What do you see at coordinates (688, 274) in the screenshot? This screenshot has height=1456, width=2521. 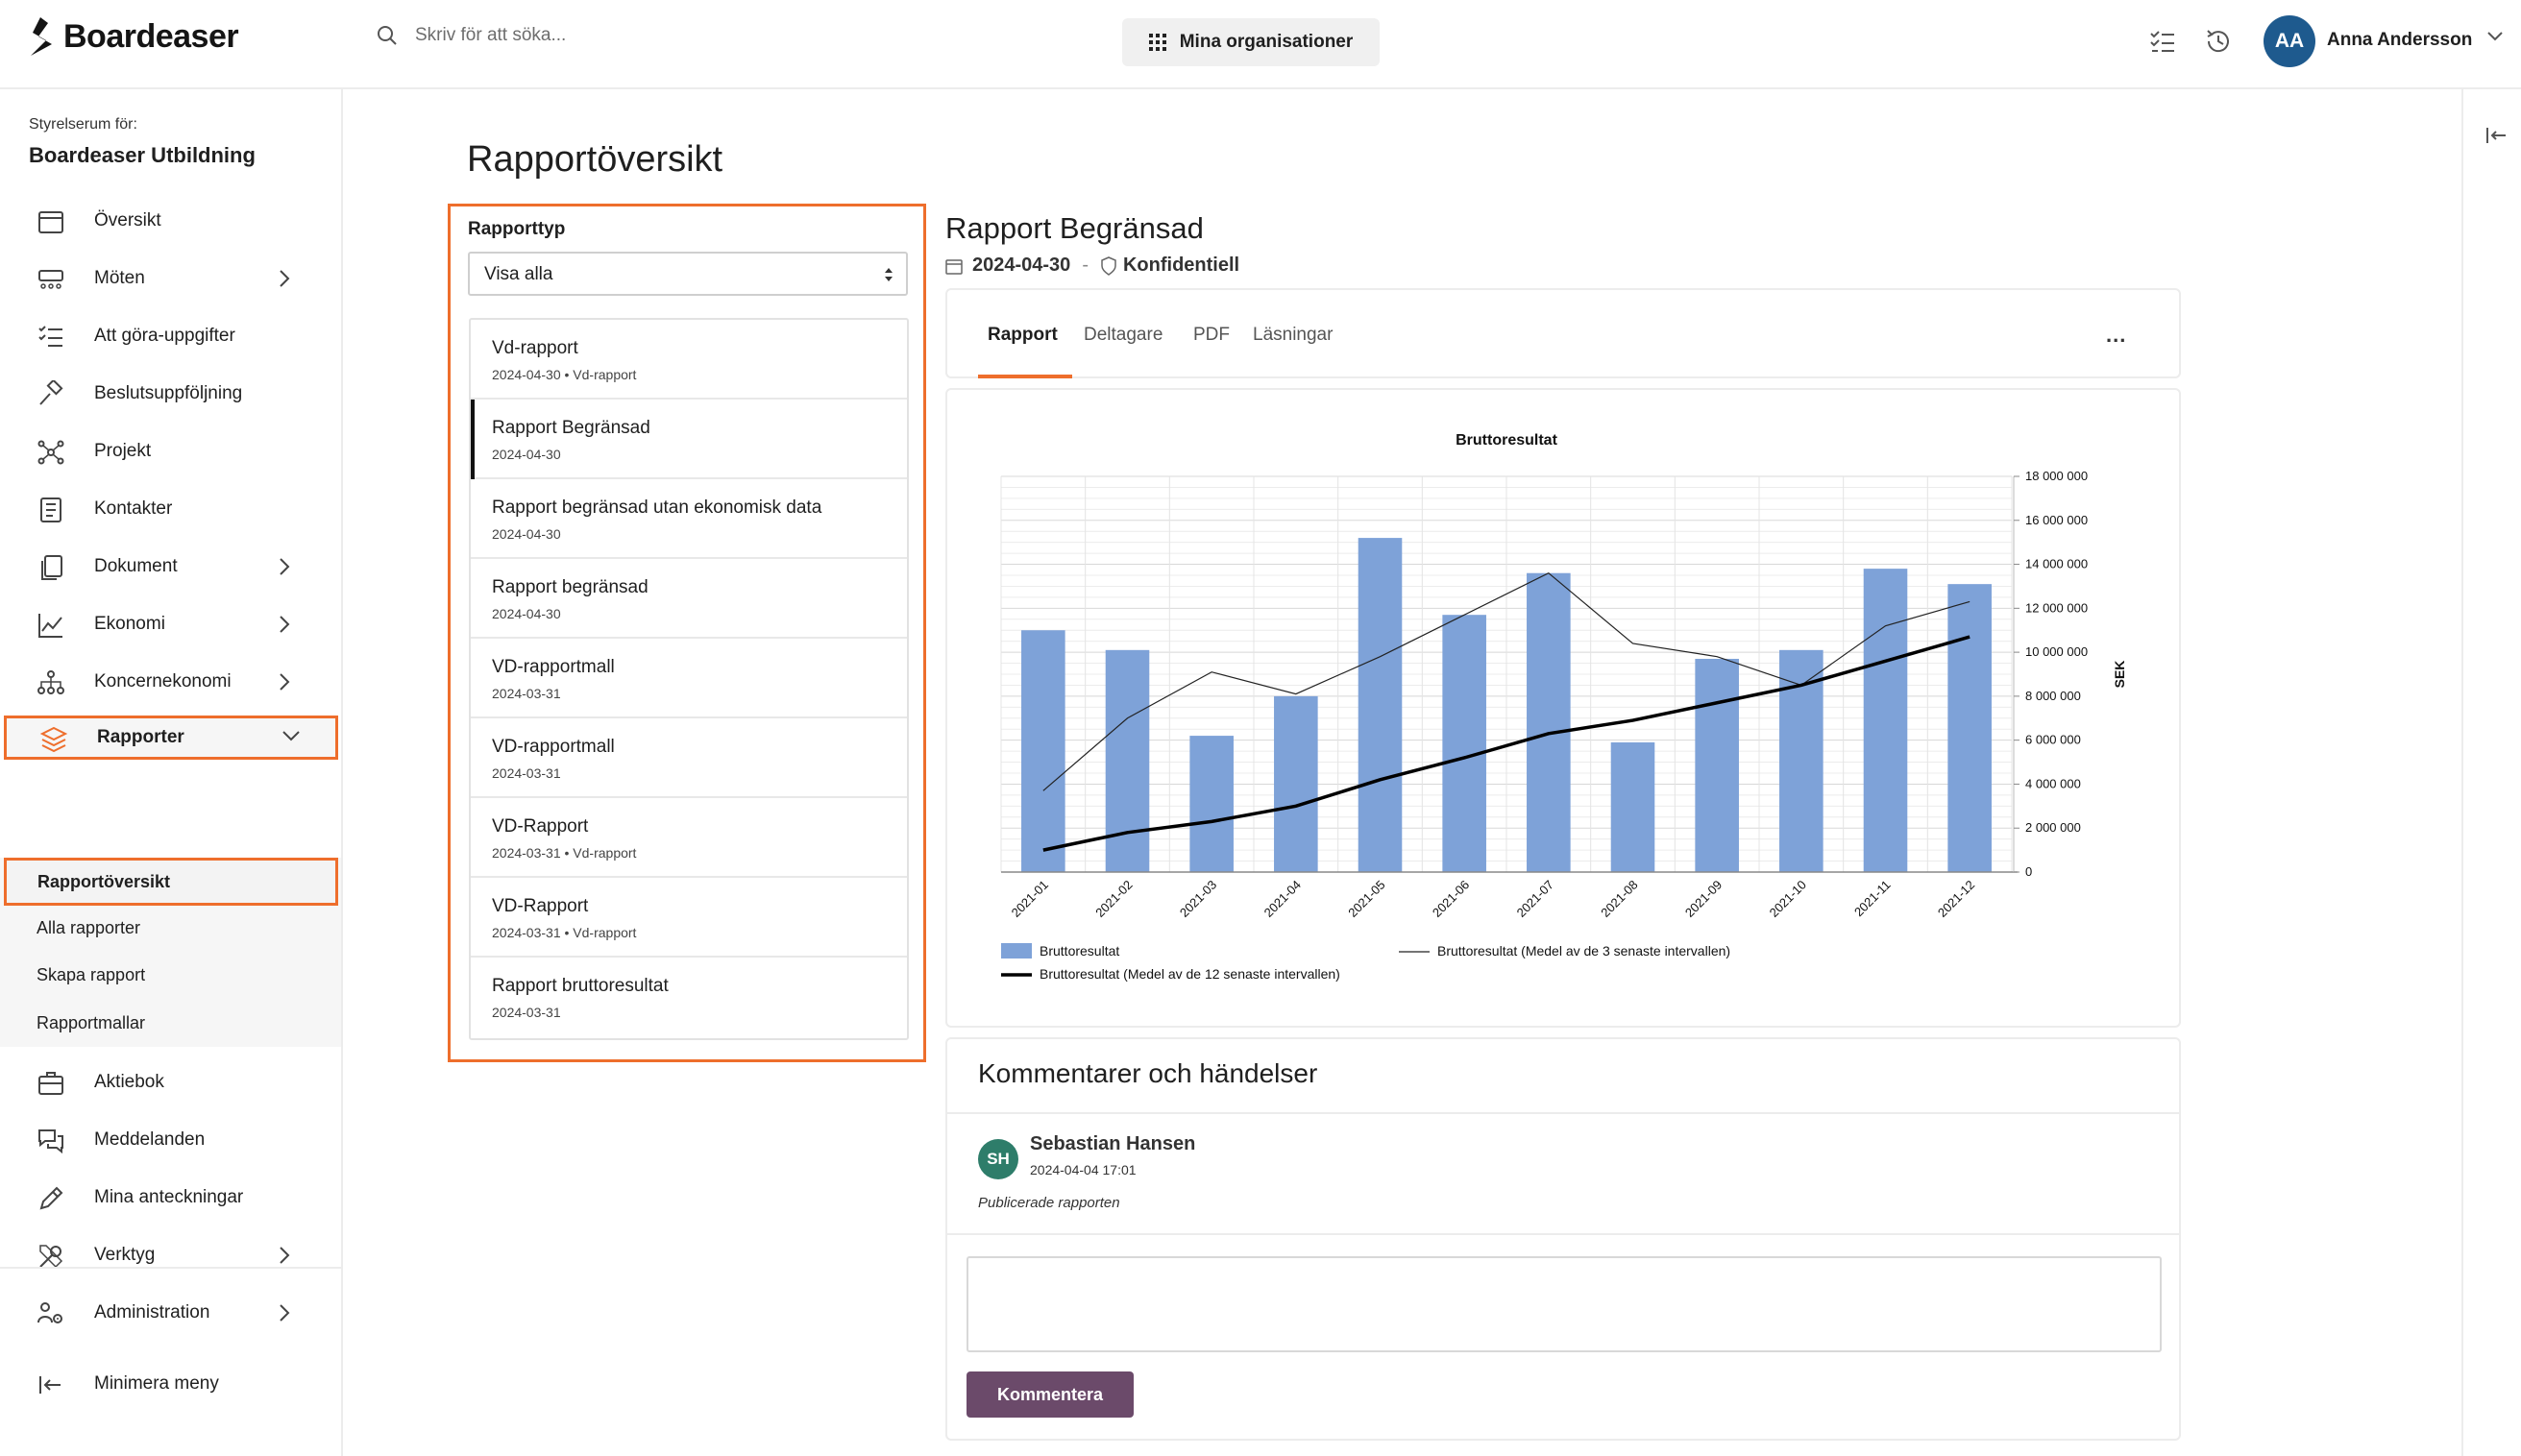 I see `report-type-select: Visa alla` at bounding box center [688, 274].